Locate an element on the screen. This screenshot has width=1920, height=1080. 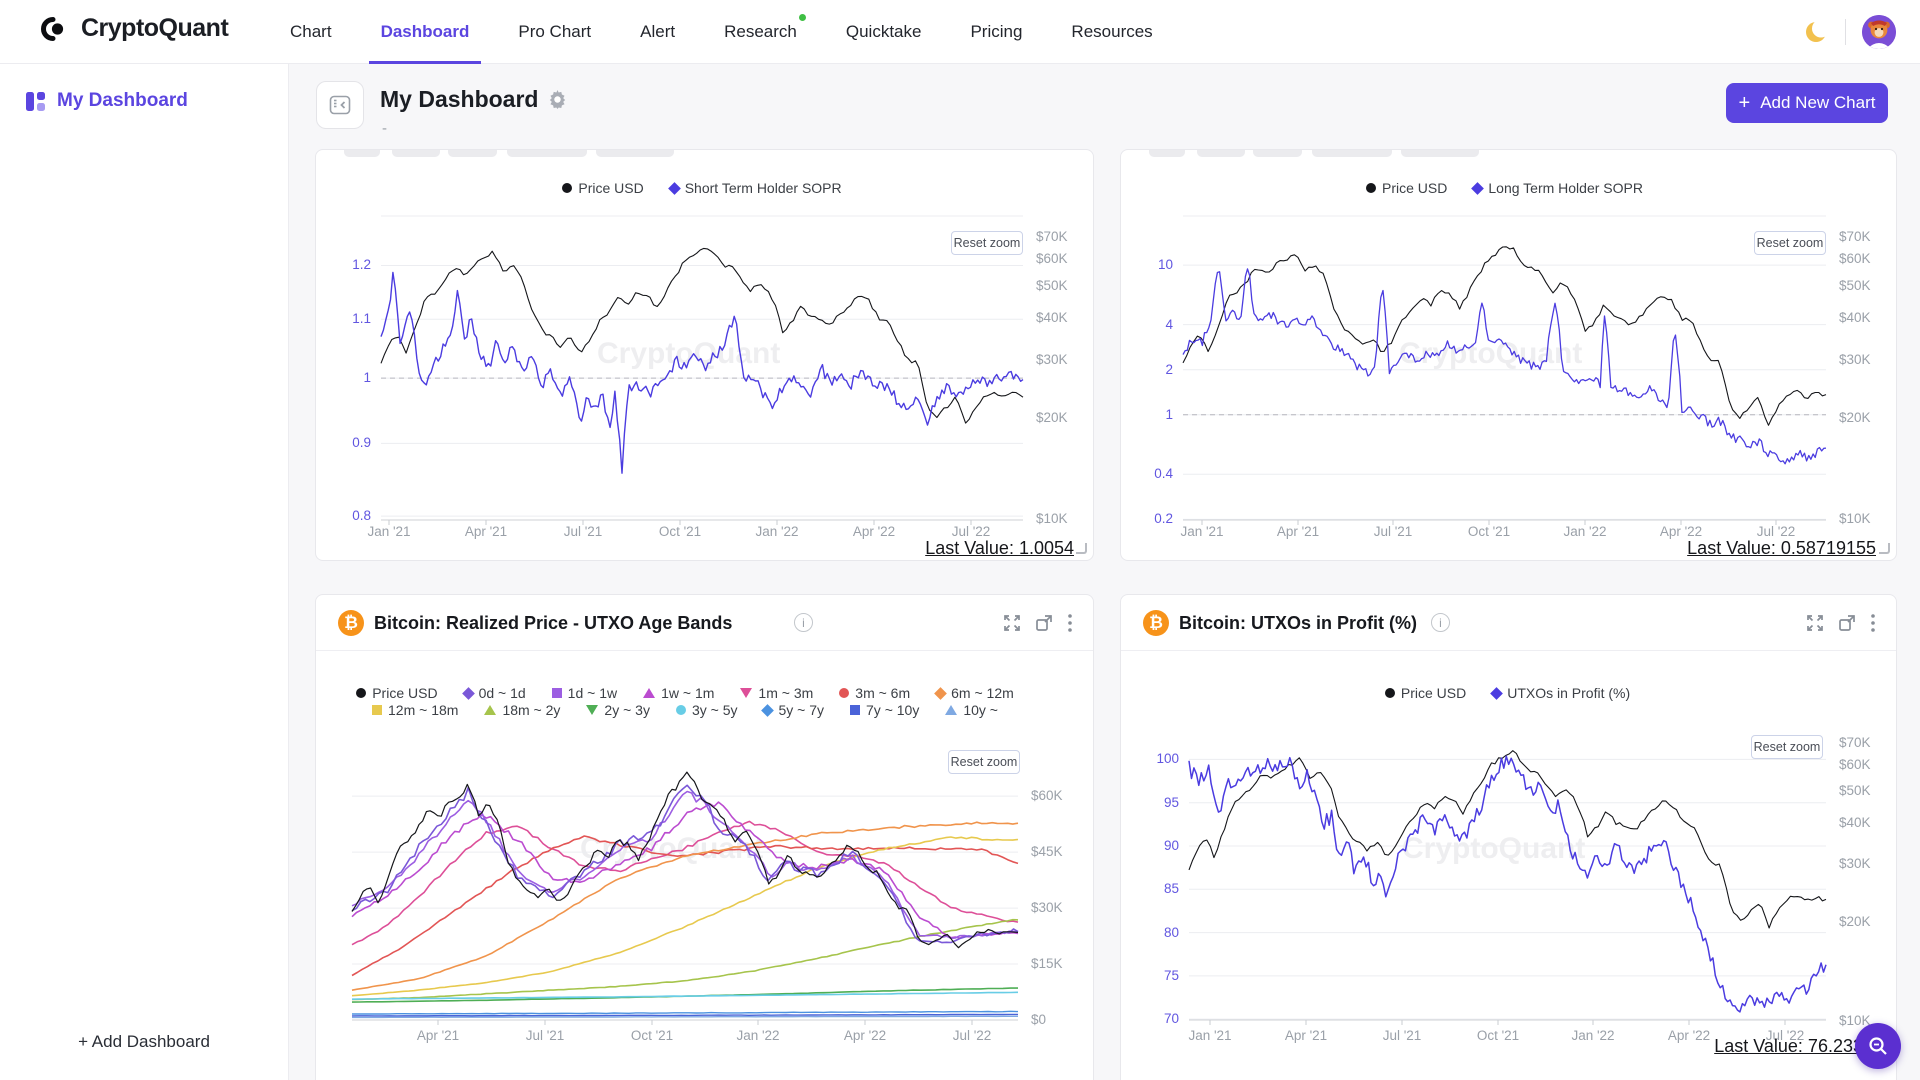
x-axis-label: Jan '21 is located at coordinates (1202, 531).